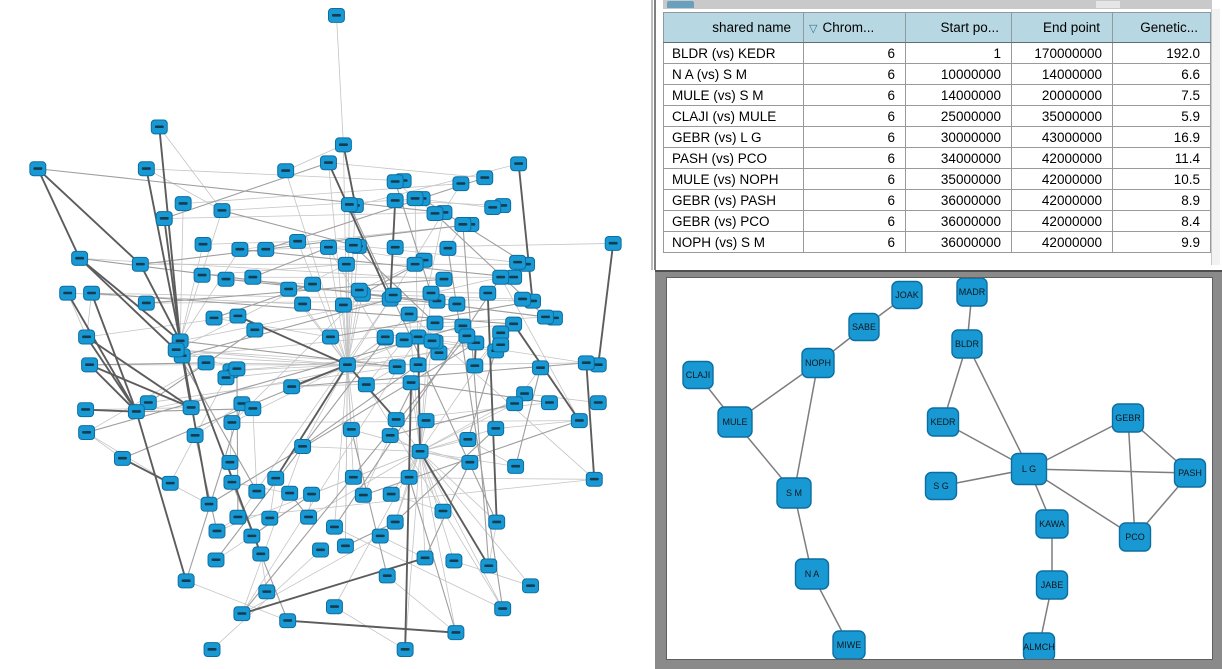  What do you see at coordinates (818, 363) in the screenshot?
I see `node-NOPH: NOPH` at bounding box center [818, 363].